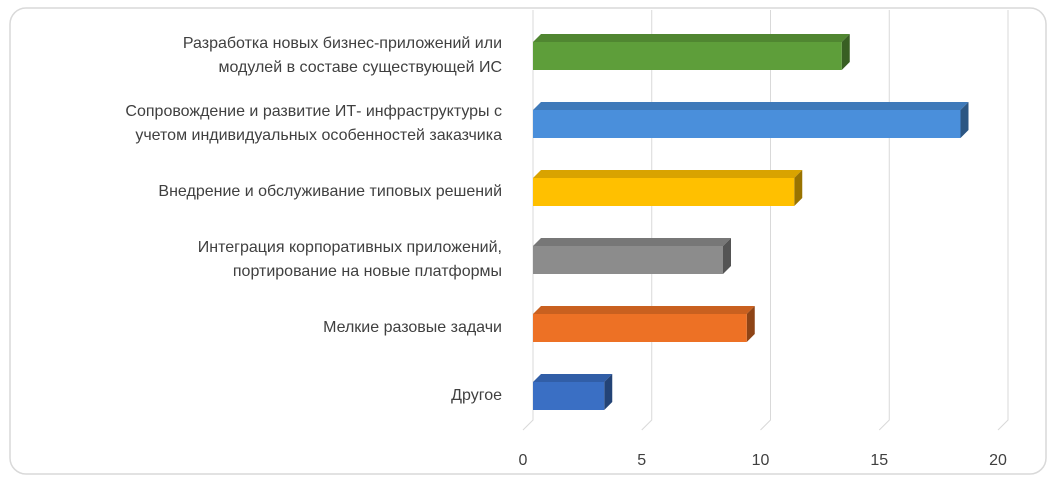  Describe the element at coordinates (641, 460) in the screenshot. I see `x-tick-label: 5` at that location.